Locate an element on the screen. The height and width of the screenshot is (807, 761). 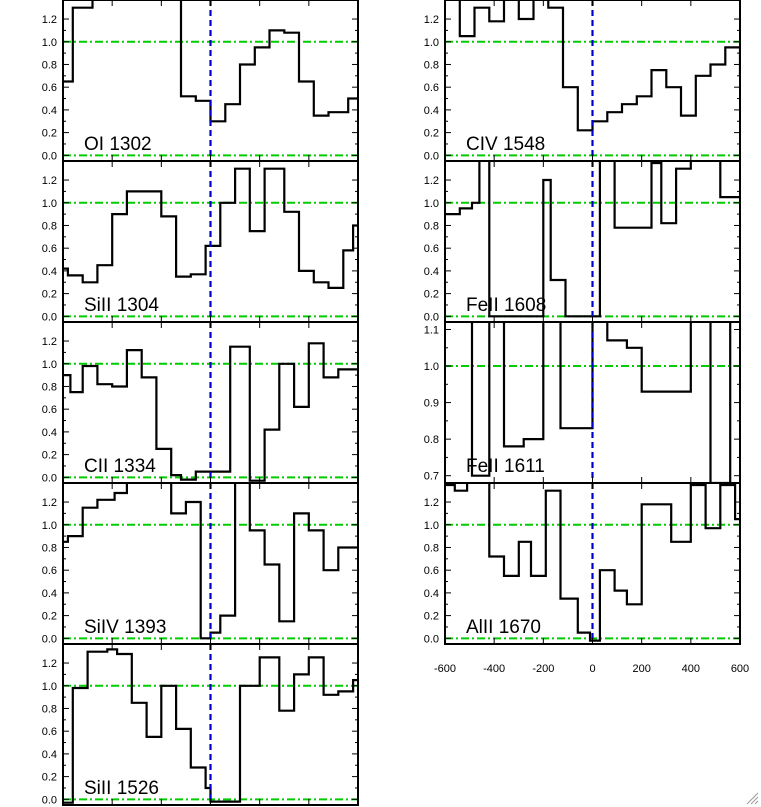
panel-alii-1670: 0.0 0.2 0.4 0.6 0.8 1.0 1.2 AlII 1670 is located at coordinates (582, 563).